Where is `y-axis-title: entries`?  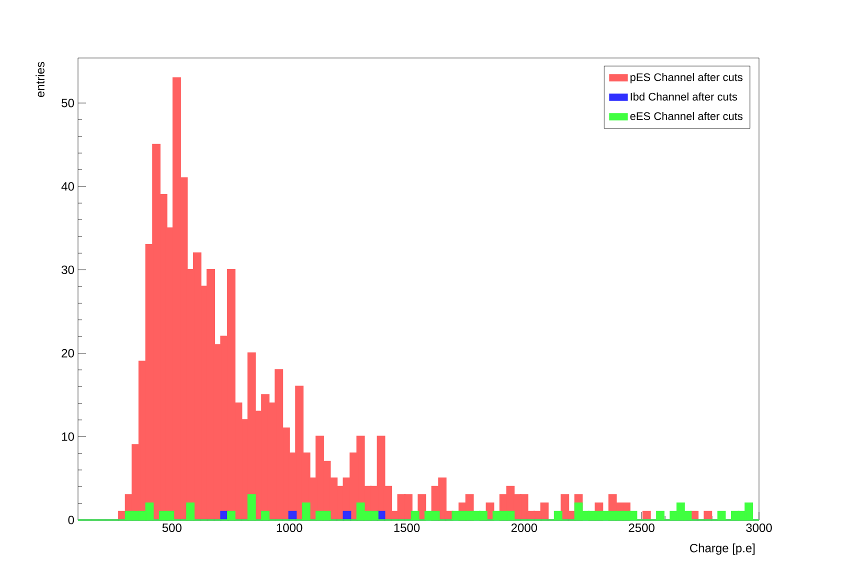
y-axis-title: entries is located at coordinates (40, 80).